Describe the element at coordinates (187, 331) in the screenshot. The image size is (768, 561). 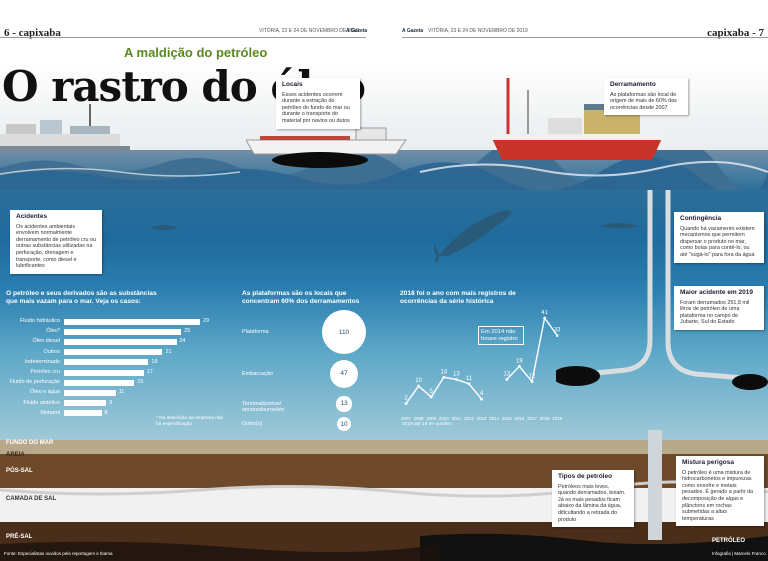
I see `bar-value: 25` at that location.